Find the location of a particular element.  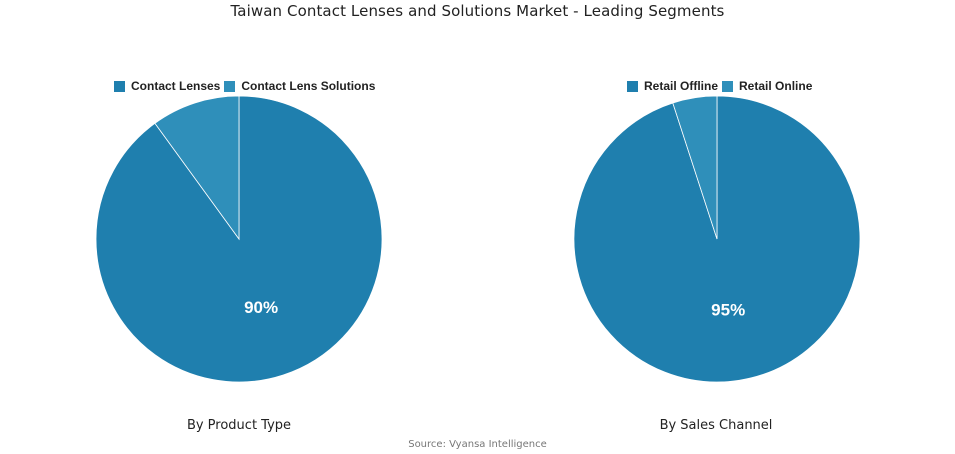

pie-data-label: 95% is located at coordinates (728, 310).